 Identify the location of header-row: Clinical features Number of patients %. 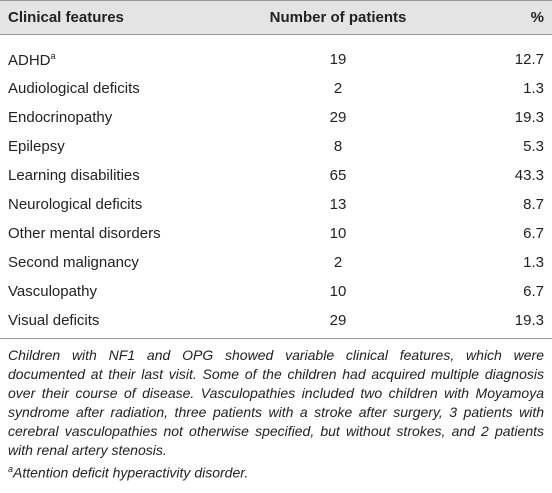
(276, 17).